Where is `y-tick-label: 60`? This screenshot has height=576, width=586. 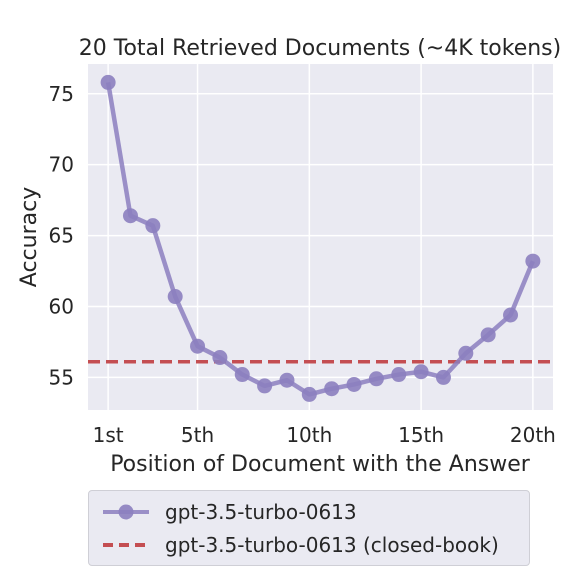 y-tick-label: 60 is located at coordinates (61, 306).